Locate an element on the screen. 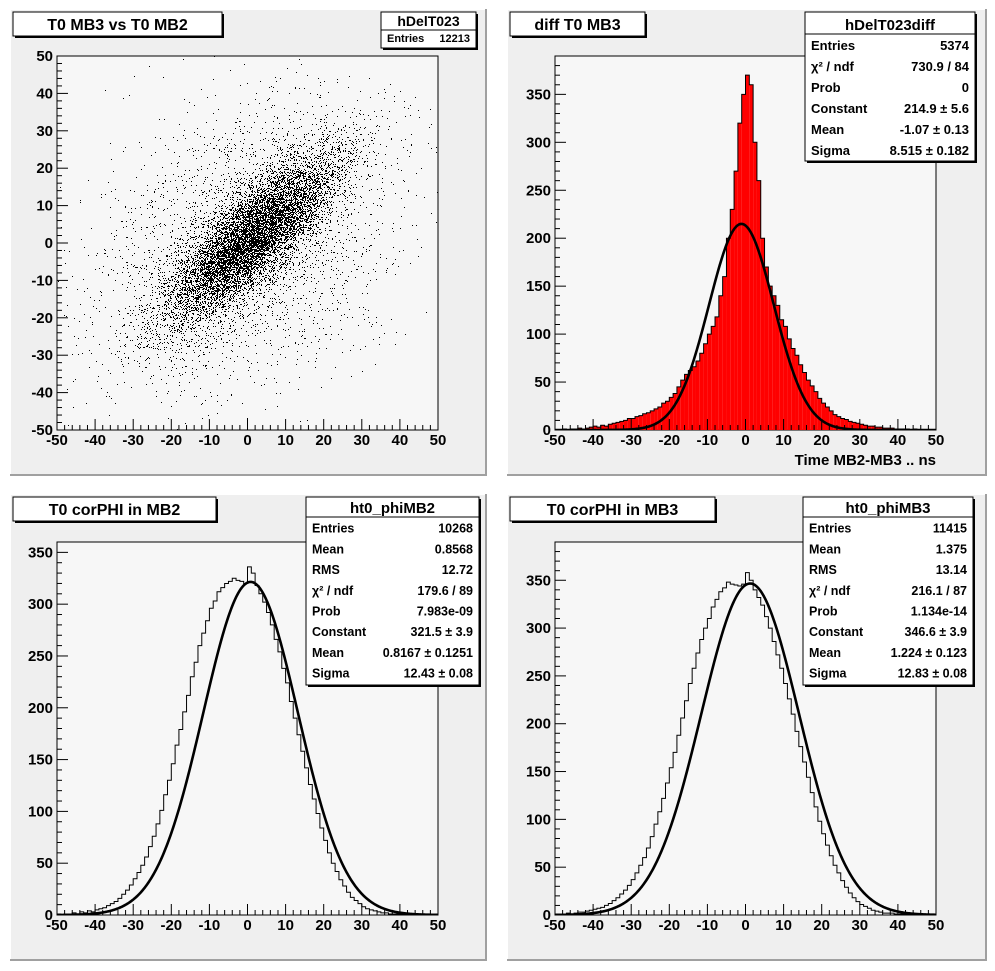 The image size is (995, 971). y-tick-label: 300 is located at coordinates (40, 604).